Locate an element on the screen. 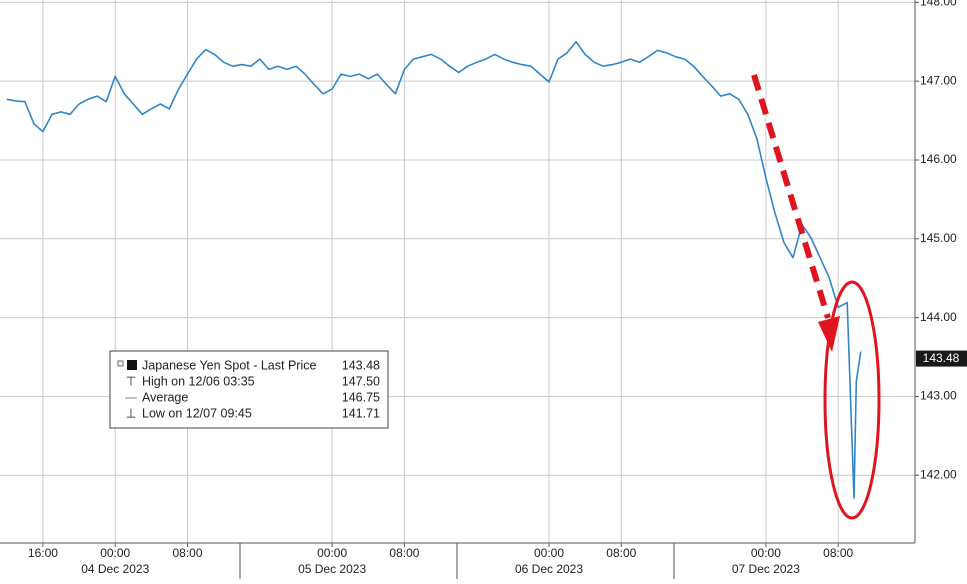  last-price-label: 143.48 is located at coordinates (941, 358).